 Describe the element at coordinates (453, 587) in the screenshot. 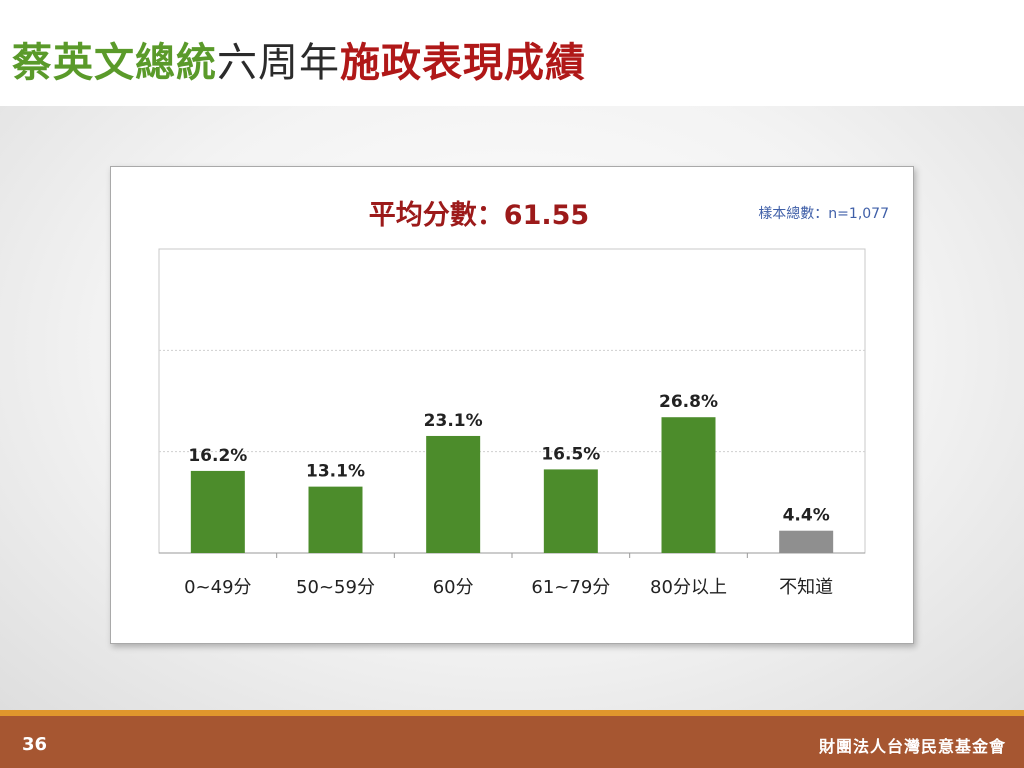

I see `category-label: 60分` at that location.